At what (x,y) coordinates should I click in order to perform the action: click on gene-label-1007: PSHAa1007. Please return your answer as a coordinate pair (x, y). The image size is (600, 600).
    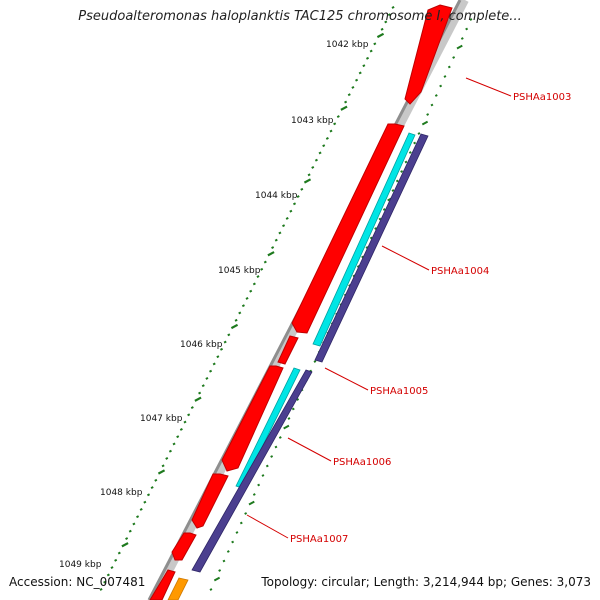
    Looking at the image, I should click on (319, 539).